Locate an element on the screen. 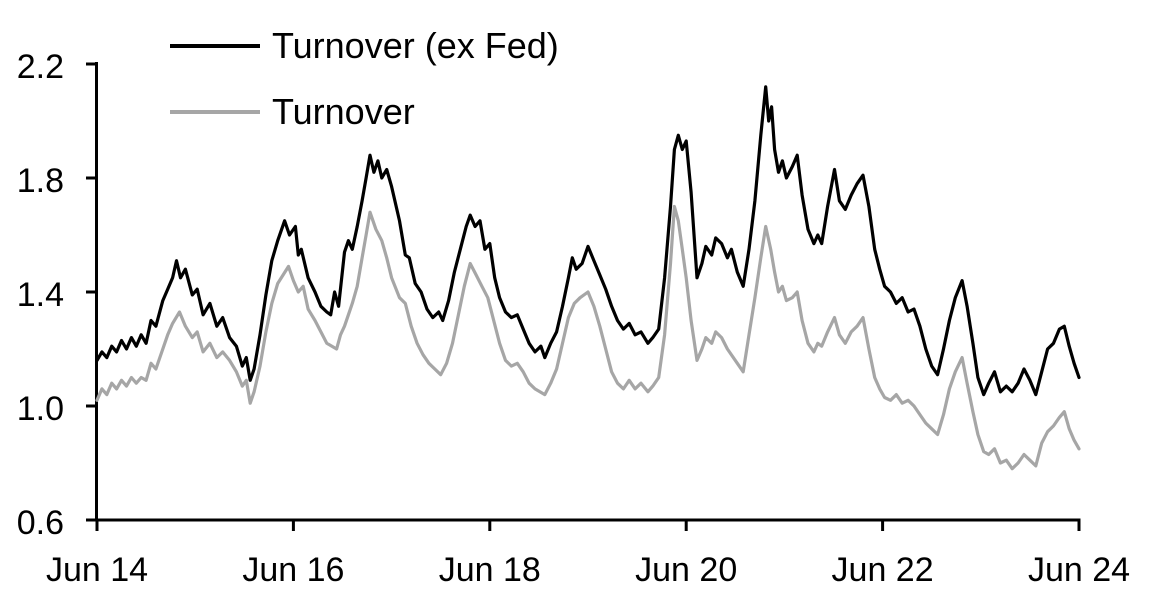  legend-item-turnover: Turnover is located at coordinates (292, 111).